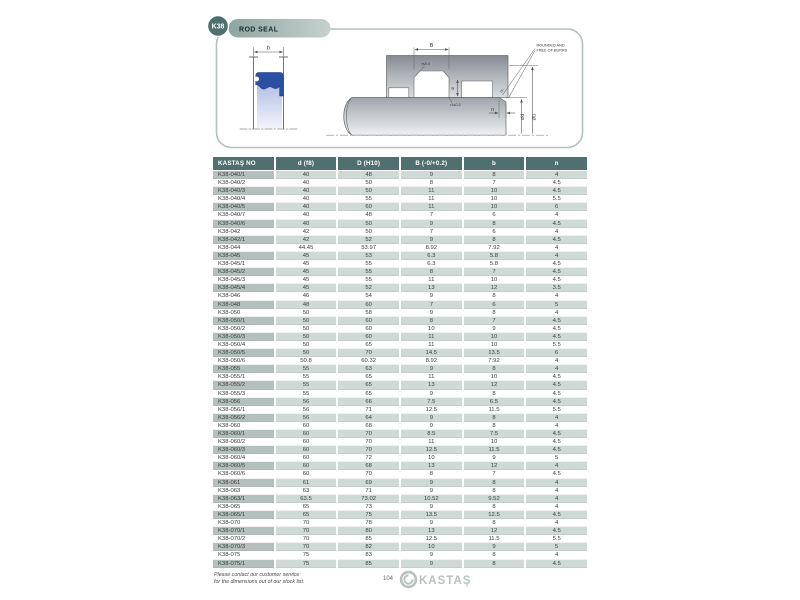 This screenshot has width=800, height=600. I want to click on value-cell: 12, so click(494, 531).